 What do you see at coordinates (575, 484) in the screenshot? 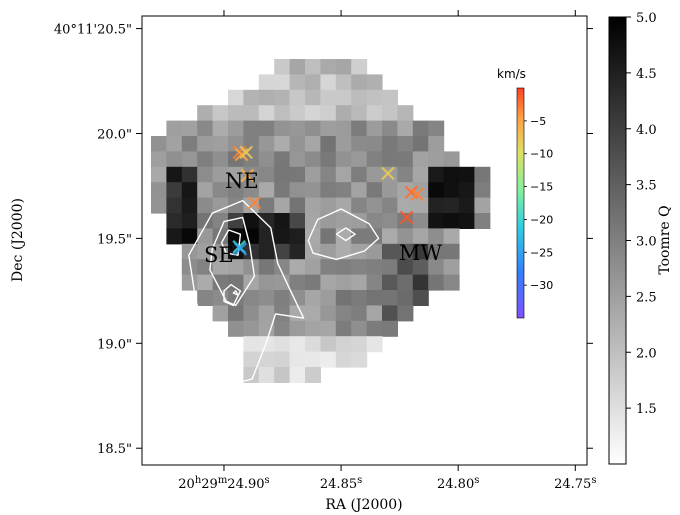
I see `x-tick-label: 24.75s` at bounding box center [575, 484].